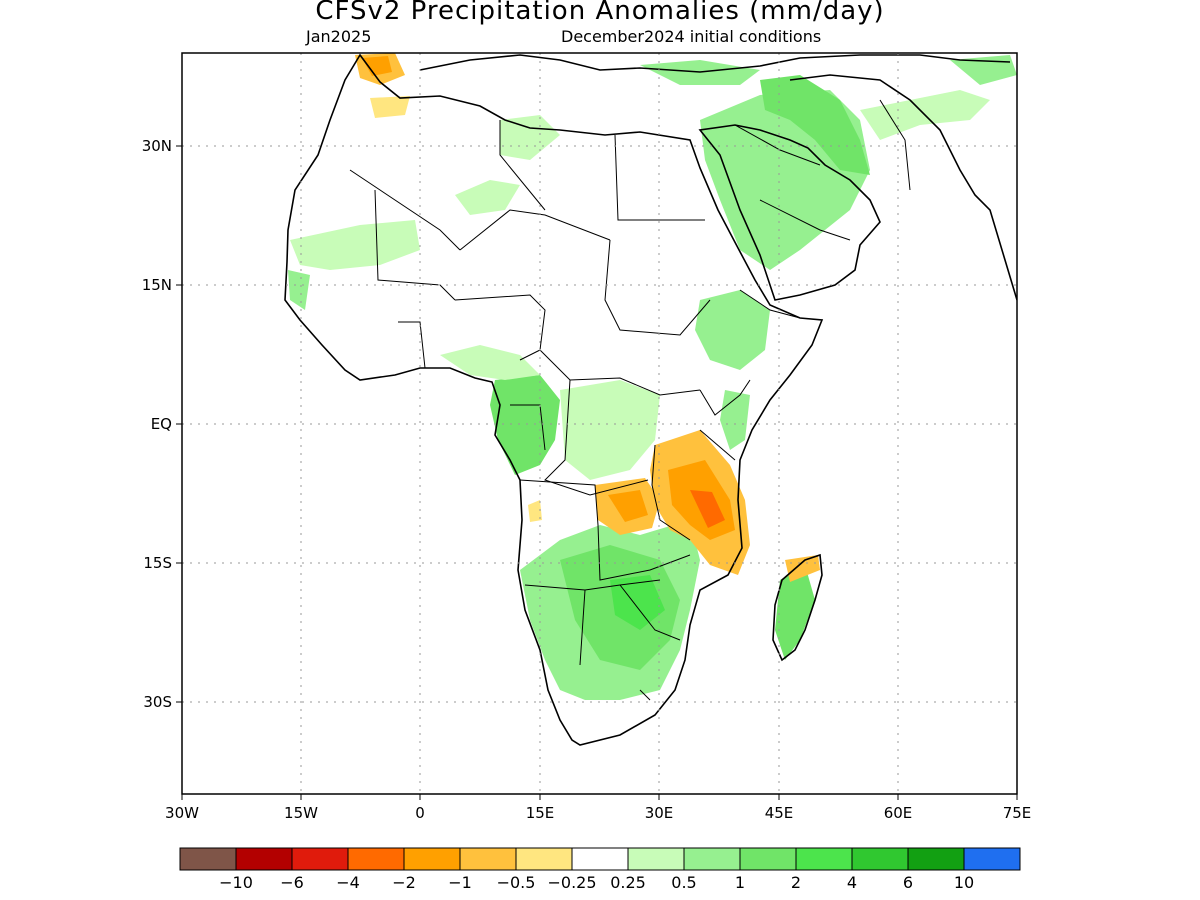 The image size is (1200, 900). I want to click on anomaly-guinea-wet, so click(490, 362).